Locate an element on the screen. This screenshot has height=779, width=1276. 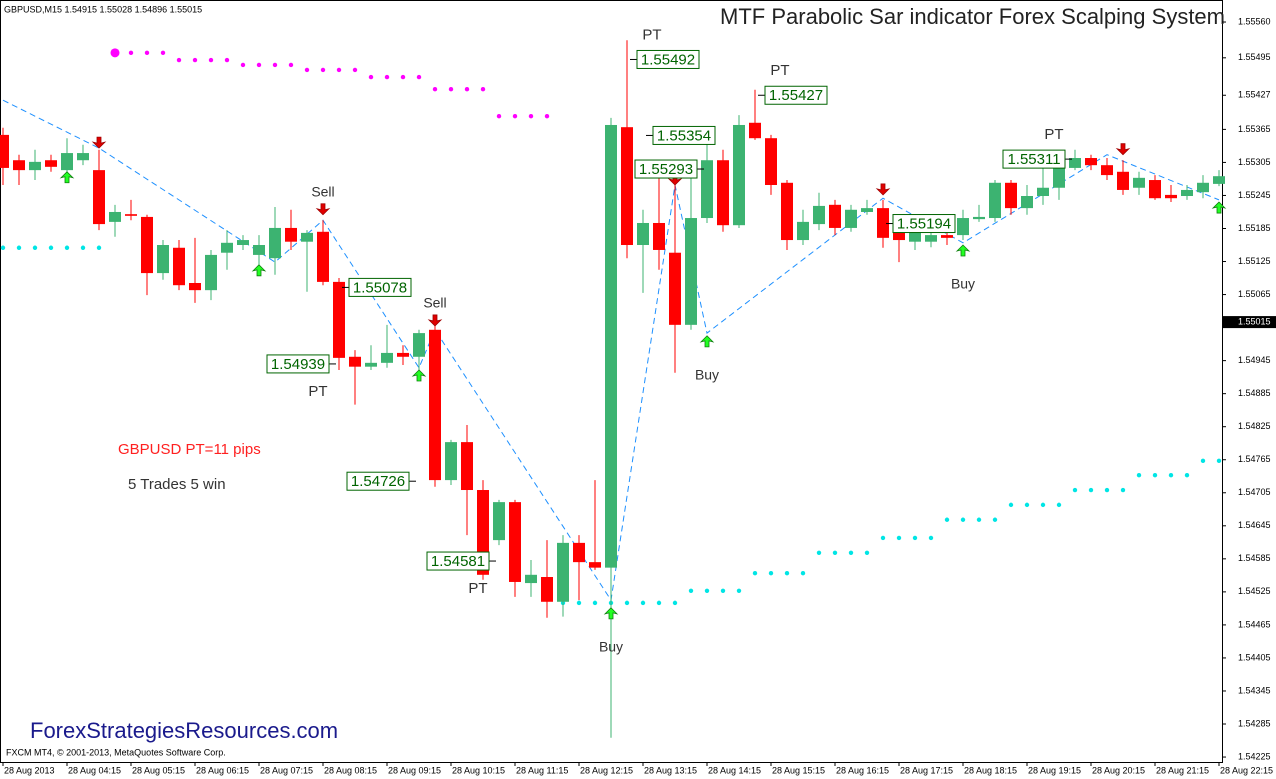
x-tick-label: 28 Aug 15:15 is located at coordinates (798, 770).